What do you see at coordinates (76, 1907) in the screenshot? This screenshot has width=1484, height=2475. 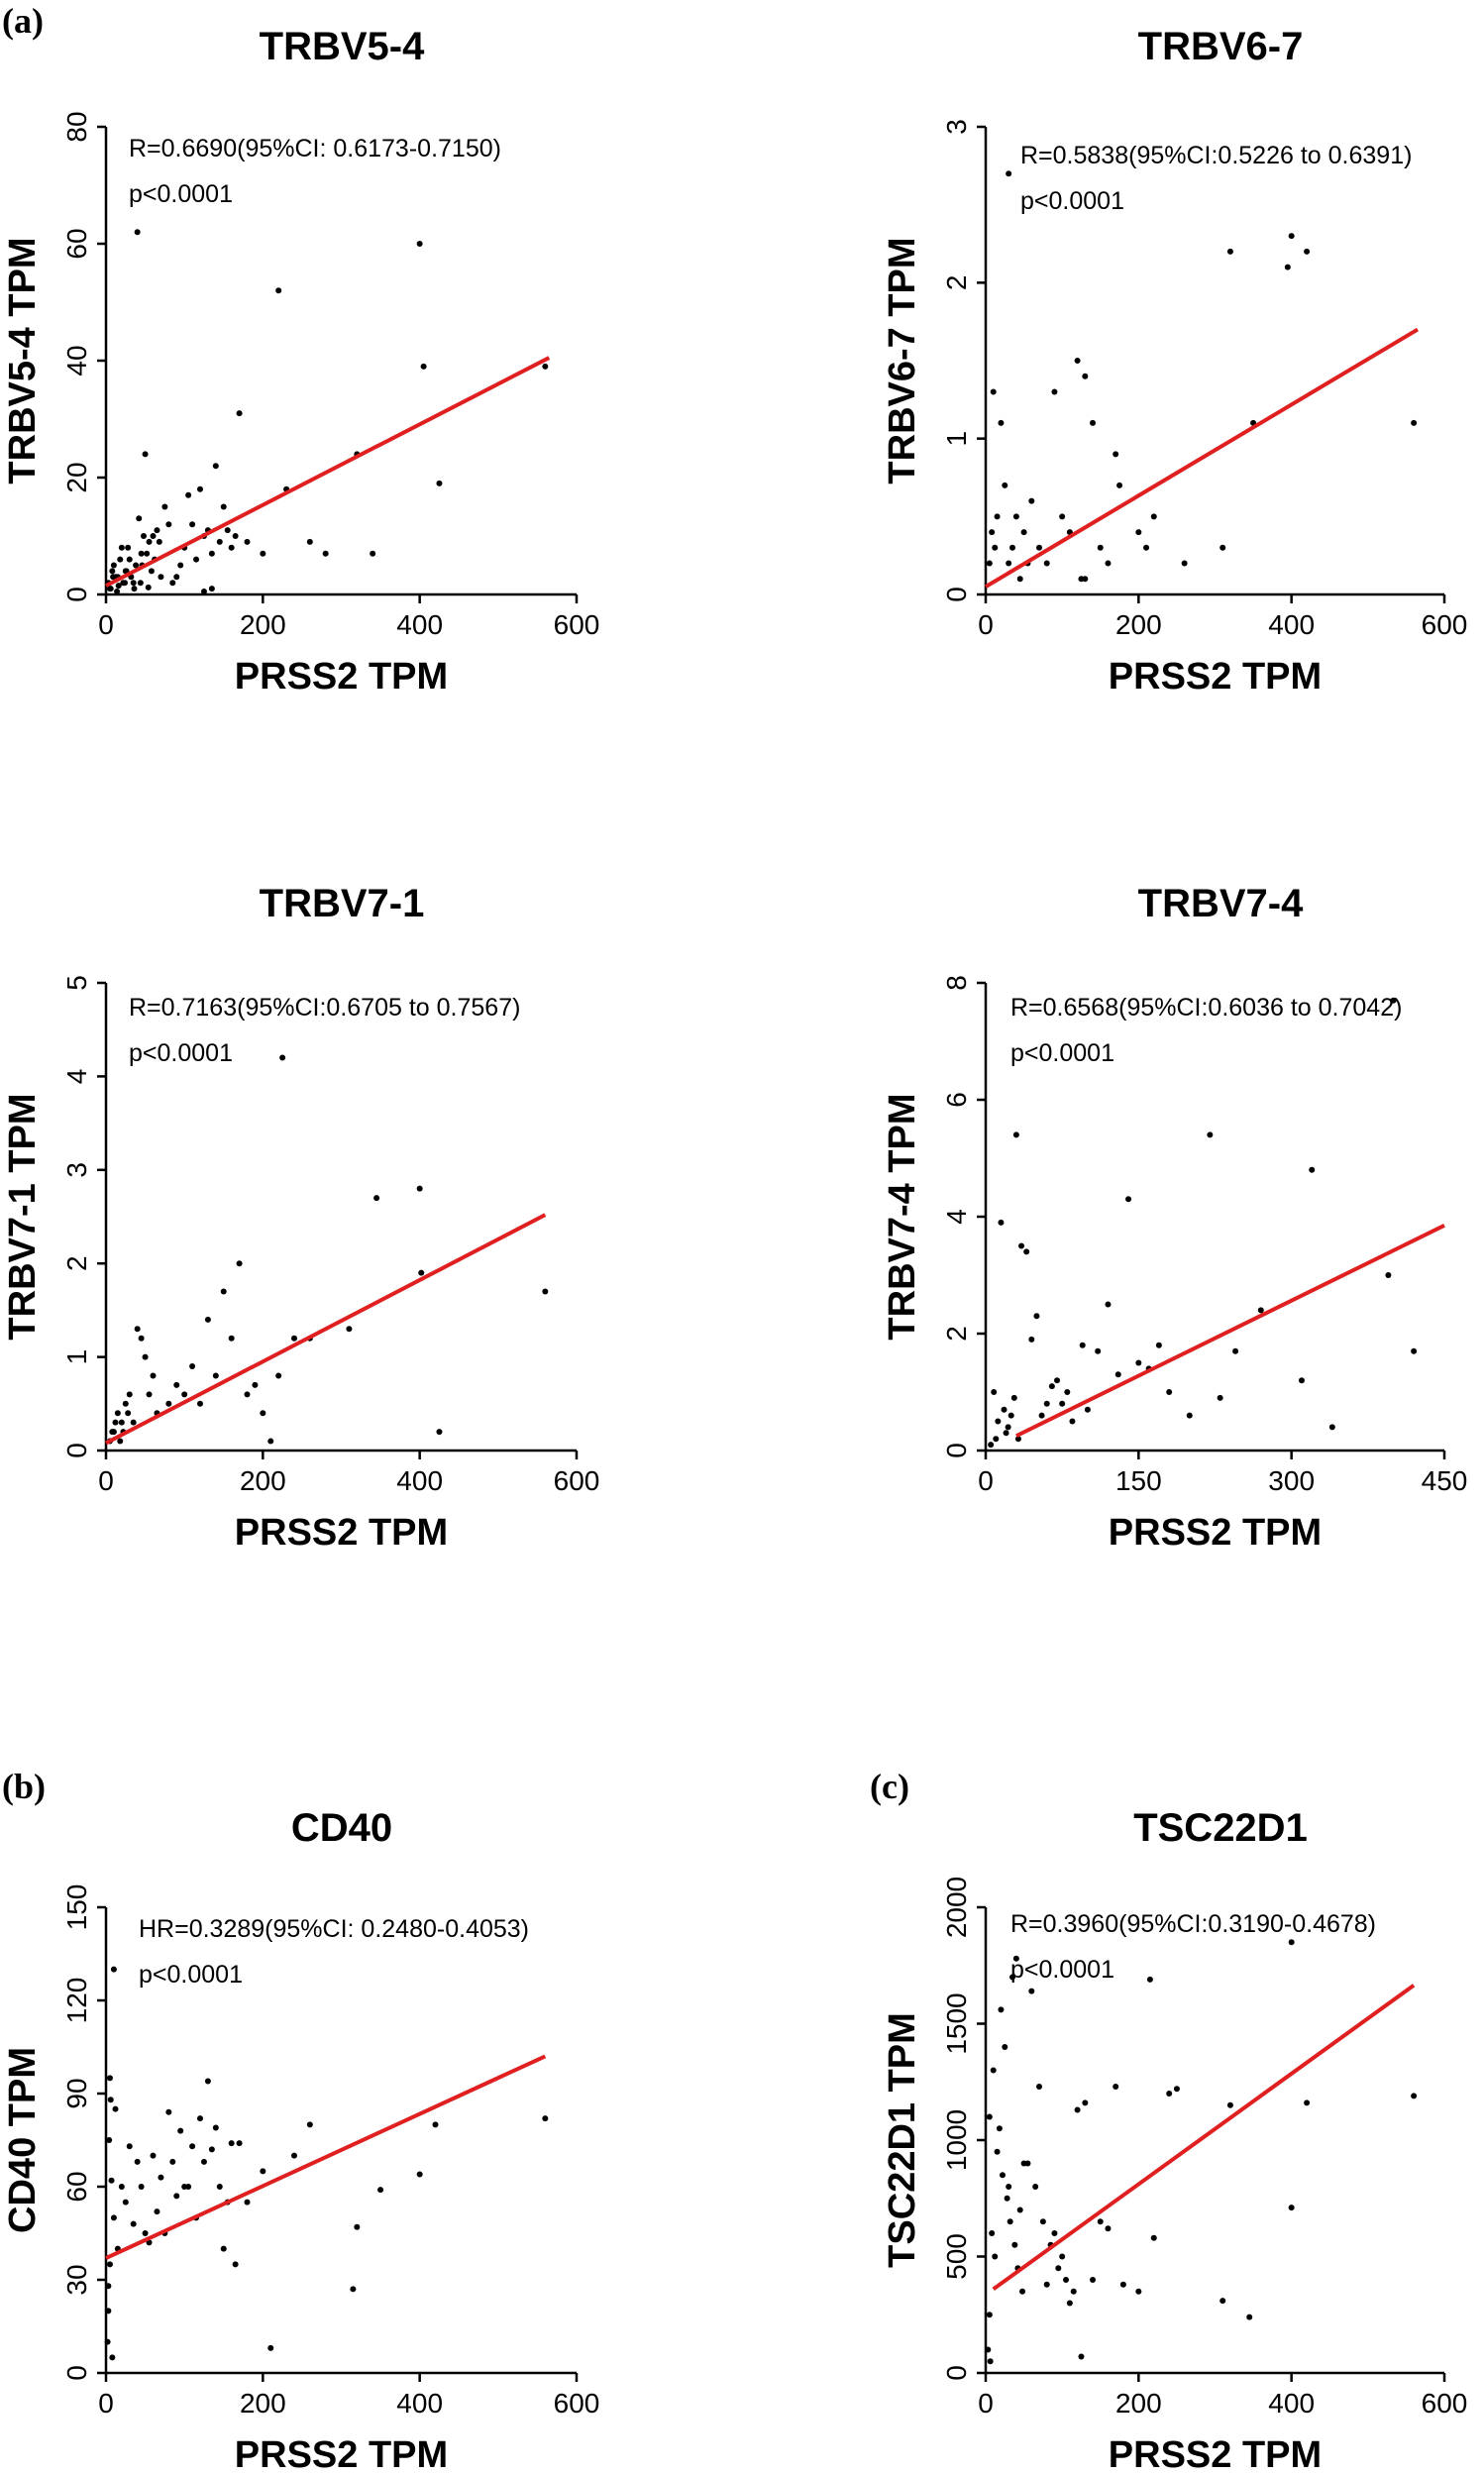 I see `y-tick-label: 150` at bounding box center [76, 1907].